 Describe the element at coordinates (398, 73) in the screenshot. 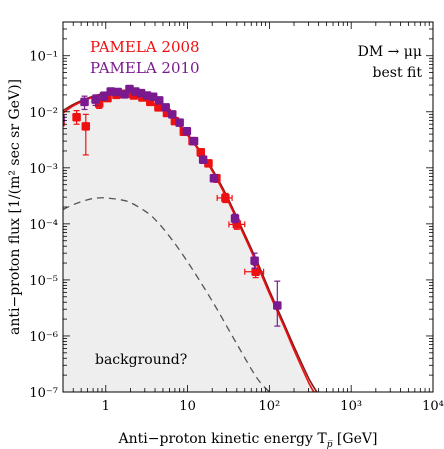

I see `annotation-best-fit: best fit` at that location.